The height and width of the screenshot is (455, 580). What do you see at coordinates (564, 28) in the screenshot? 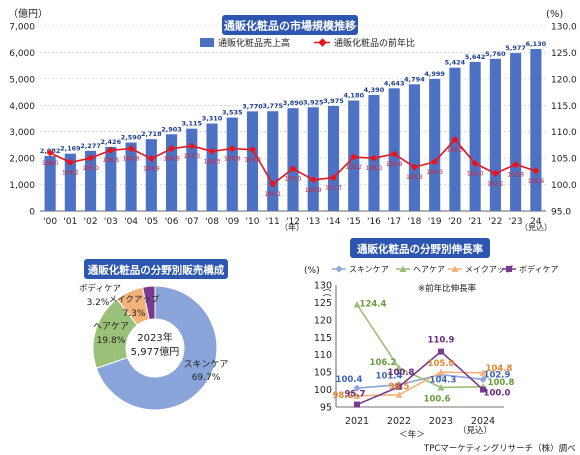
I see `right-tick-label: 130.0` at bounding box center [564, 28].